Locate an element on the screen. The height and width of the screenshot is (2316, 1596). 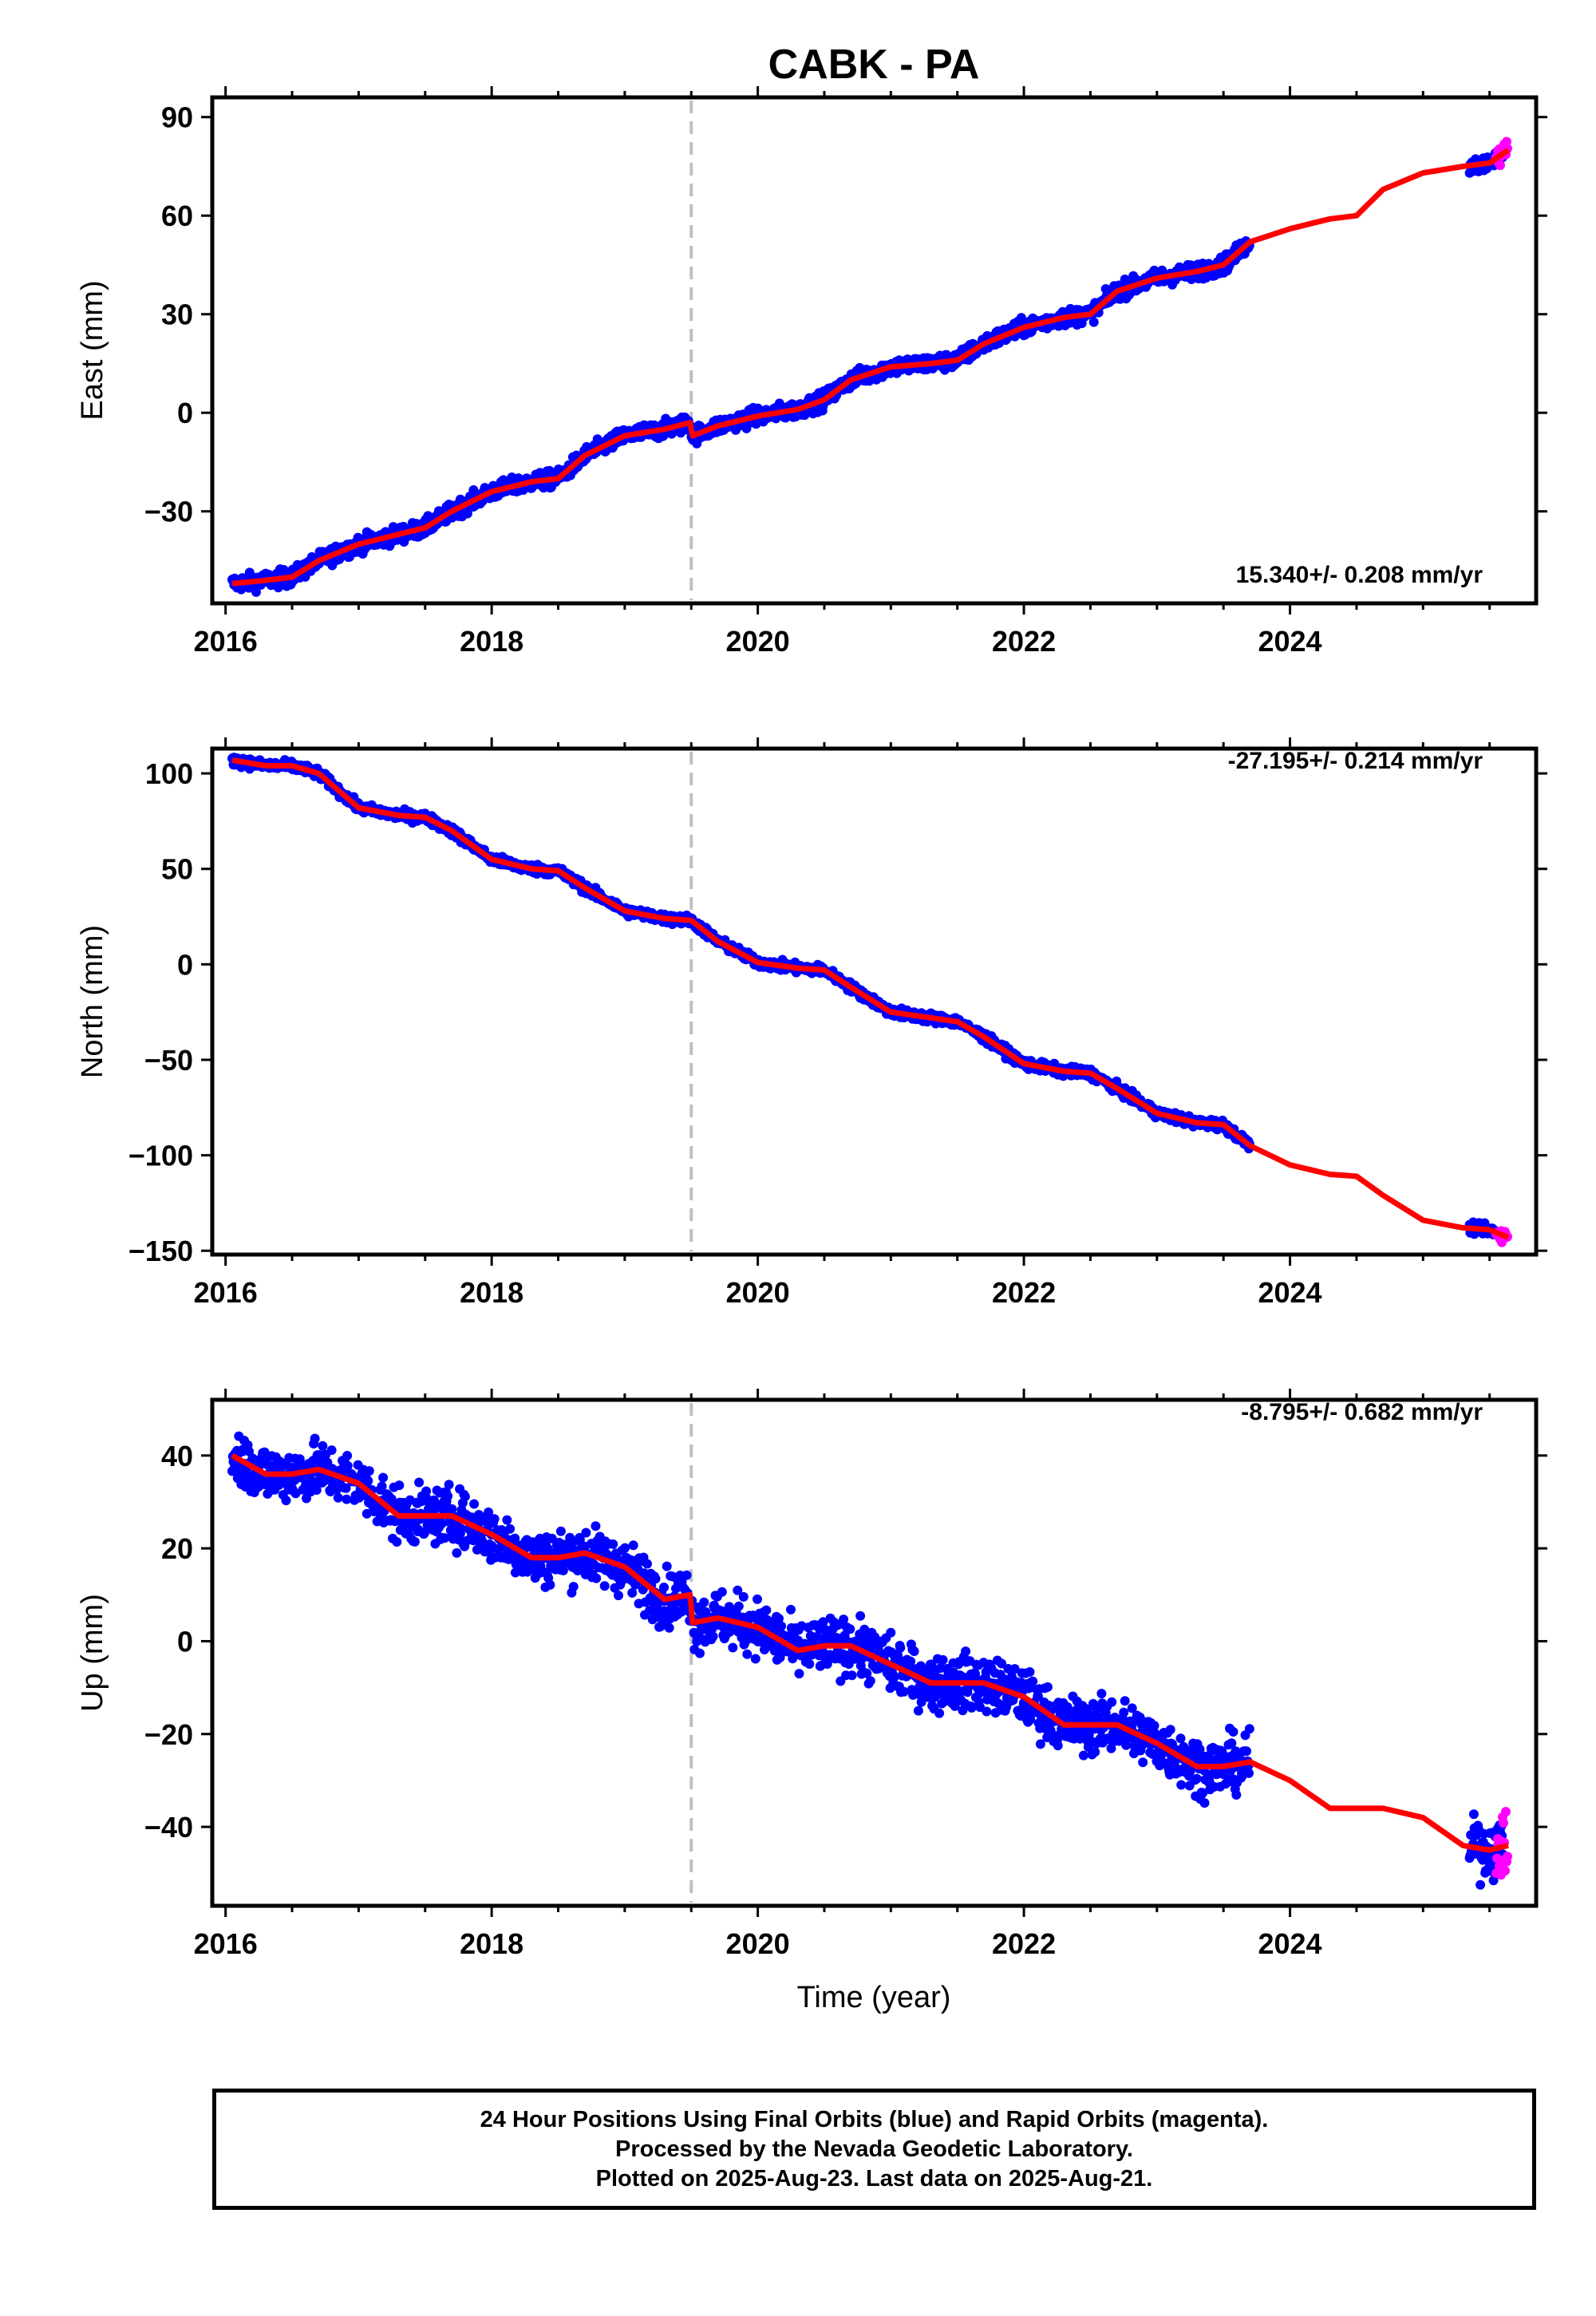
y-tick-label: −150 is located at coordinates (160, 1251).